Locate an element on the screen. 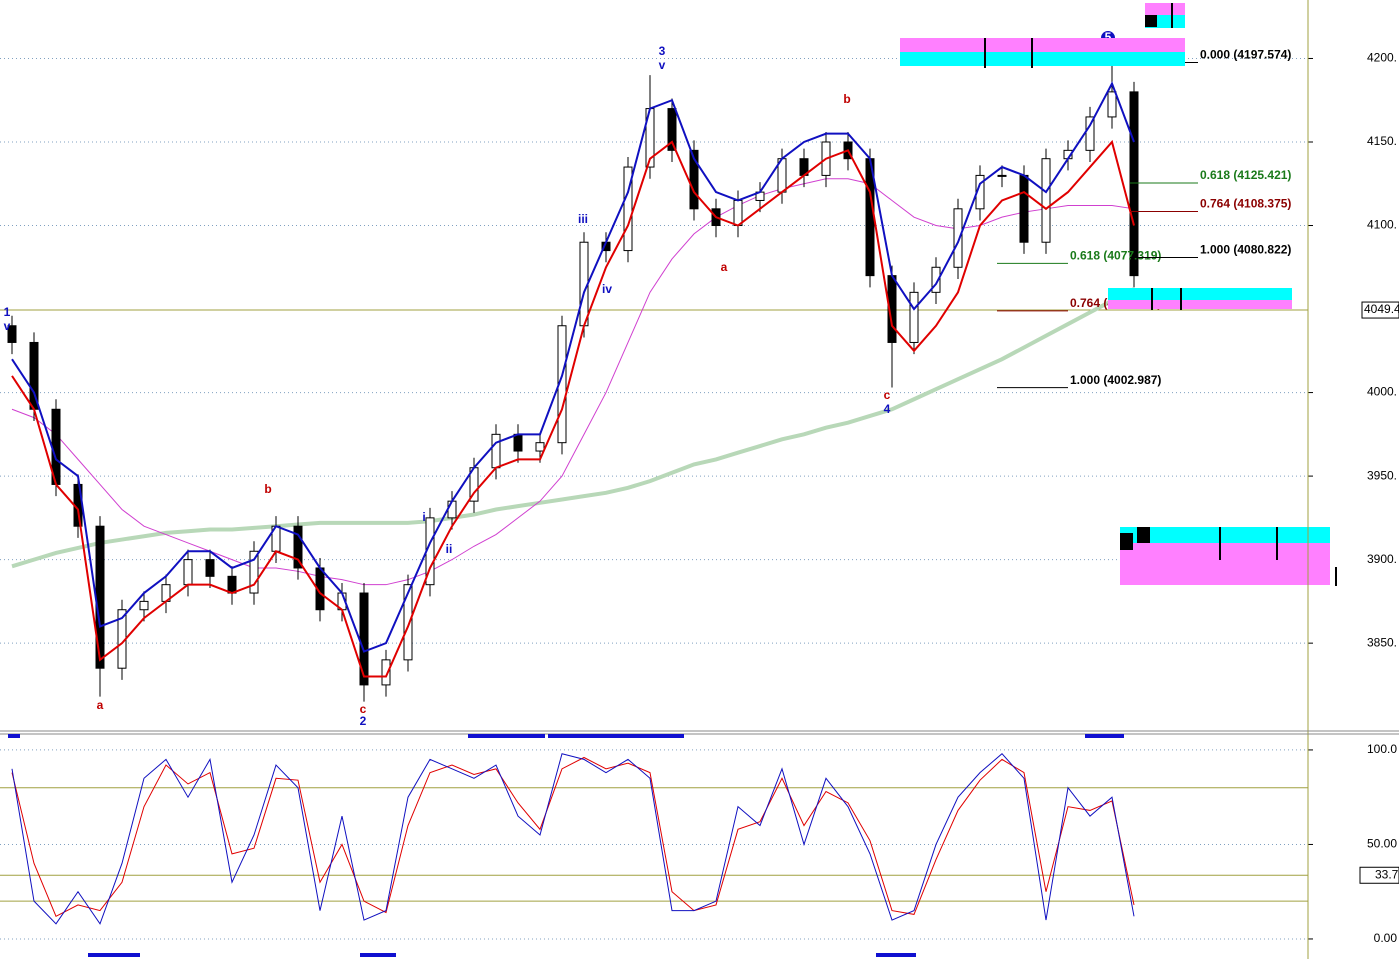 The image size is (1399, 959). last-price-label: 4049.4 is located at coordinates (1381, 309).